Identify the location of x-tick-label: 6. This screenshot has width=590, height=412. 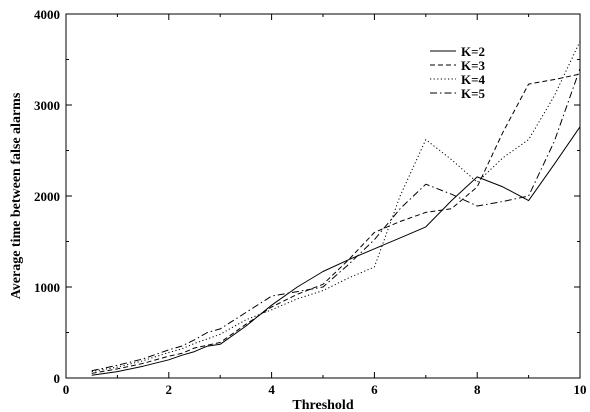
(374, 389).